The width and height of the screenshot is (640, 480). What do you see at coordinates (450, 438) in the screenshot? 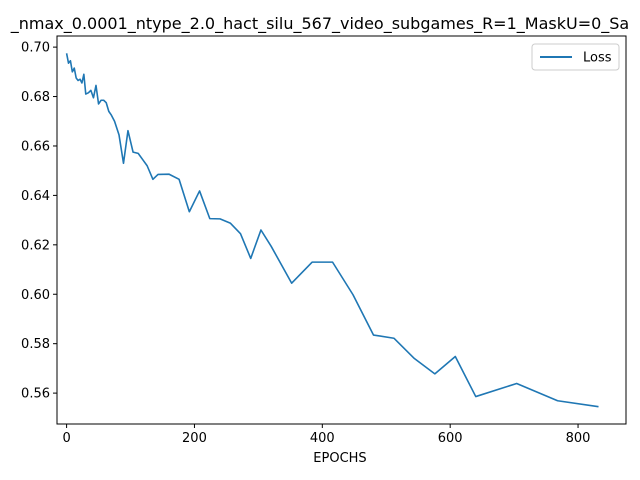
I see `x-tick-label: 600` at bounding box center [450, 438].